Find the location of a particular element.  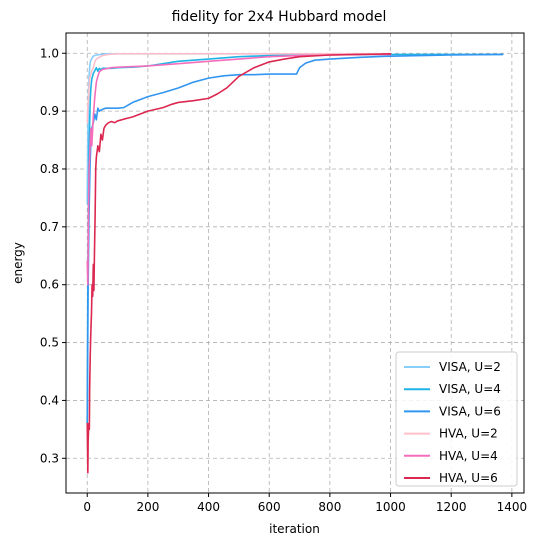

y-tick-label: 0.3 is located at coordinates (49, 458).